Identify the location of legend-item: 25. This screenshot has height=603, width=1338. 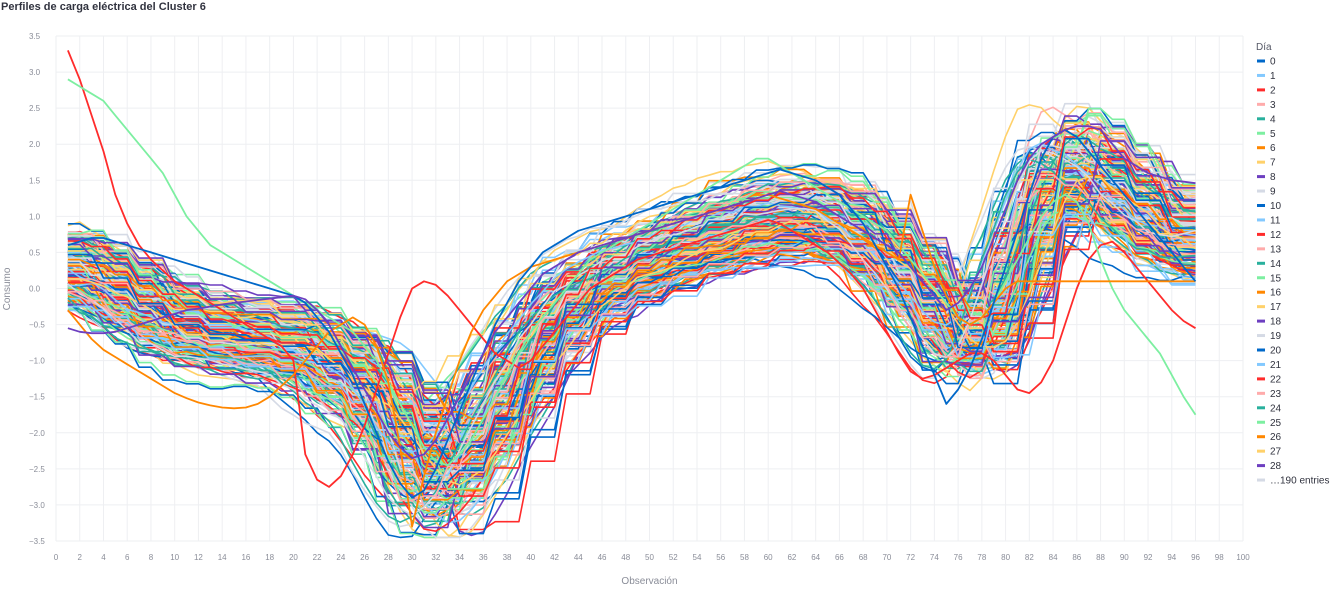
(1276, 423).